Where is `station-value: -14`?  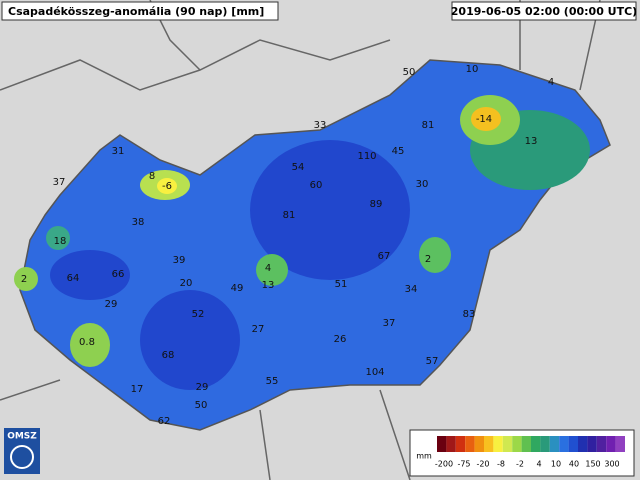
station-value: -14 is located at coordinates (484, 119).